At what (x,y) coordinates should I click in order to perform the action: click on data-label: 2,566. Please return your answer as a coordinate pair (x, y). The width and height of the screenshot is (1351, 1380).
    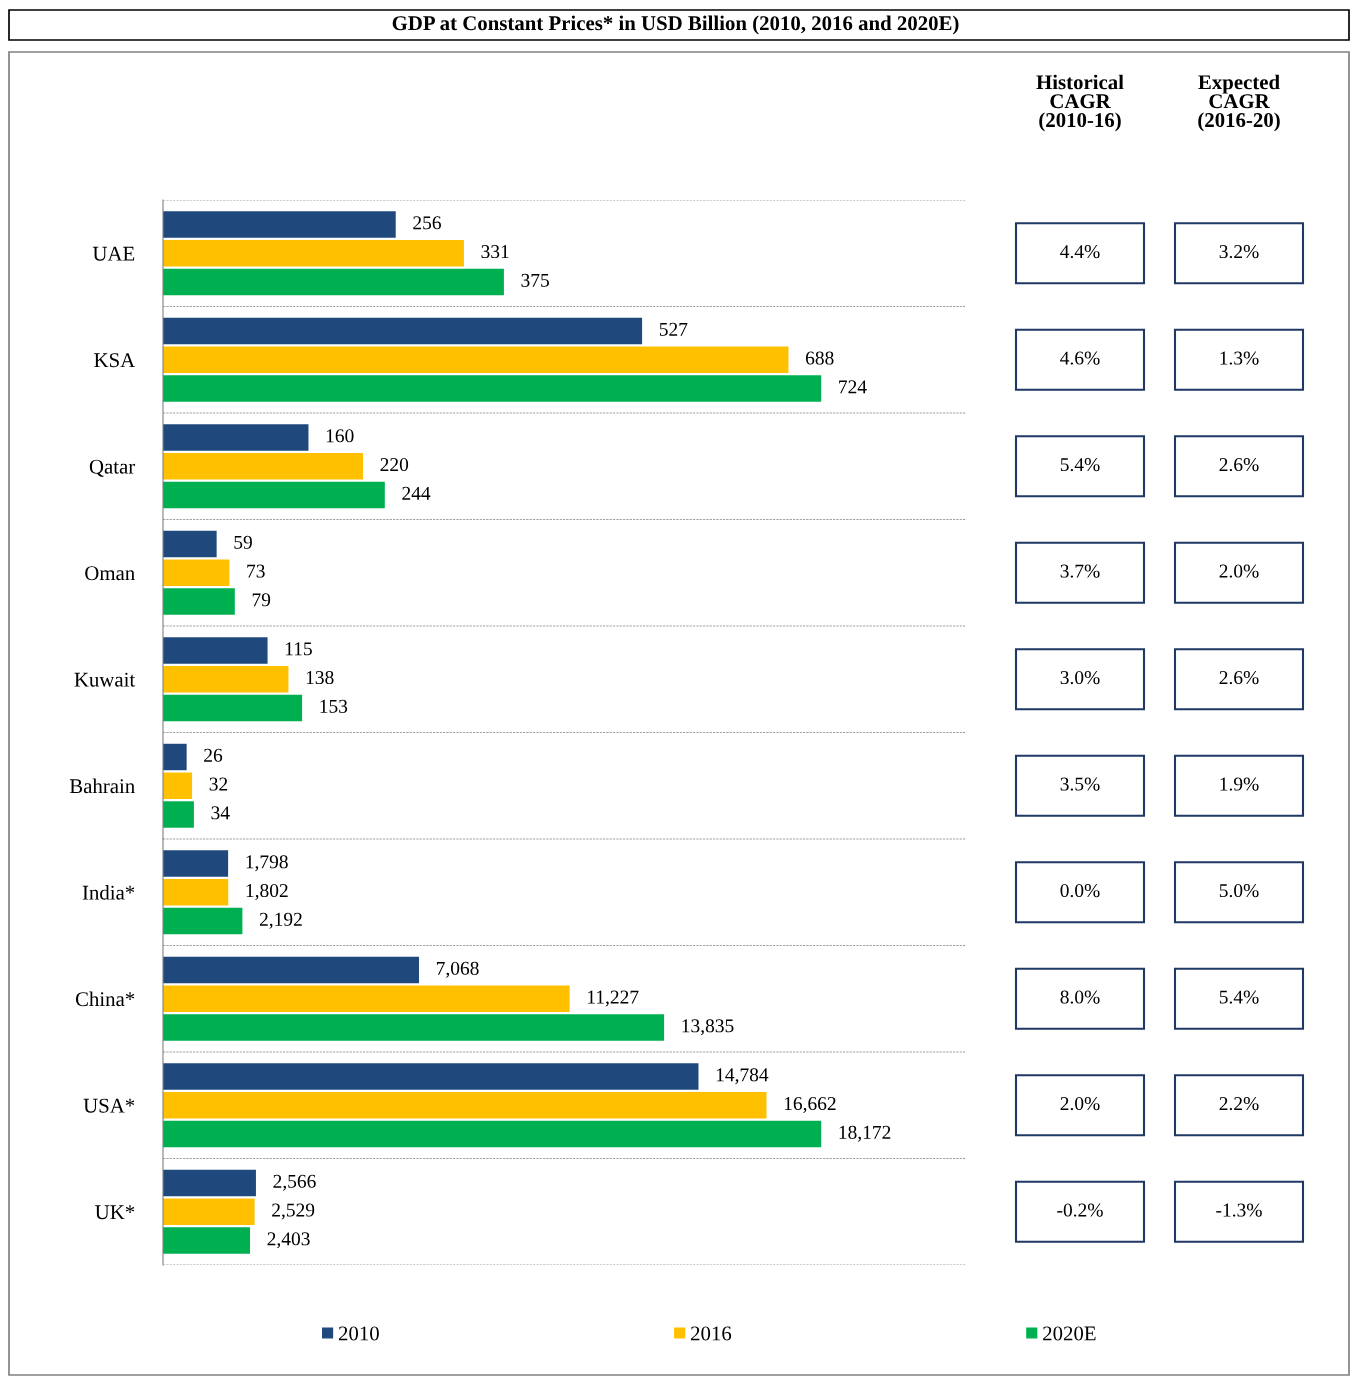
    Looking at the image, I should click on (294, 1182).